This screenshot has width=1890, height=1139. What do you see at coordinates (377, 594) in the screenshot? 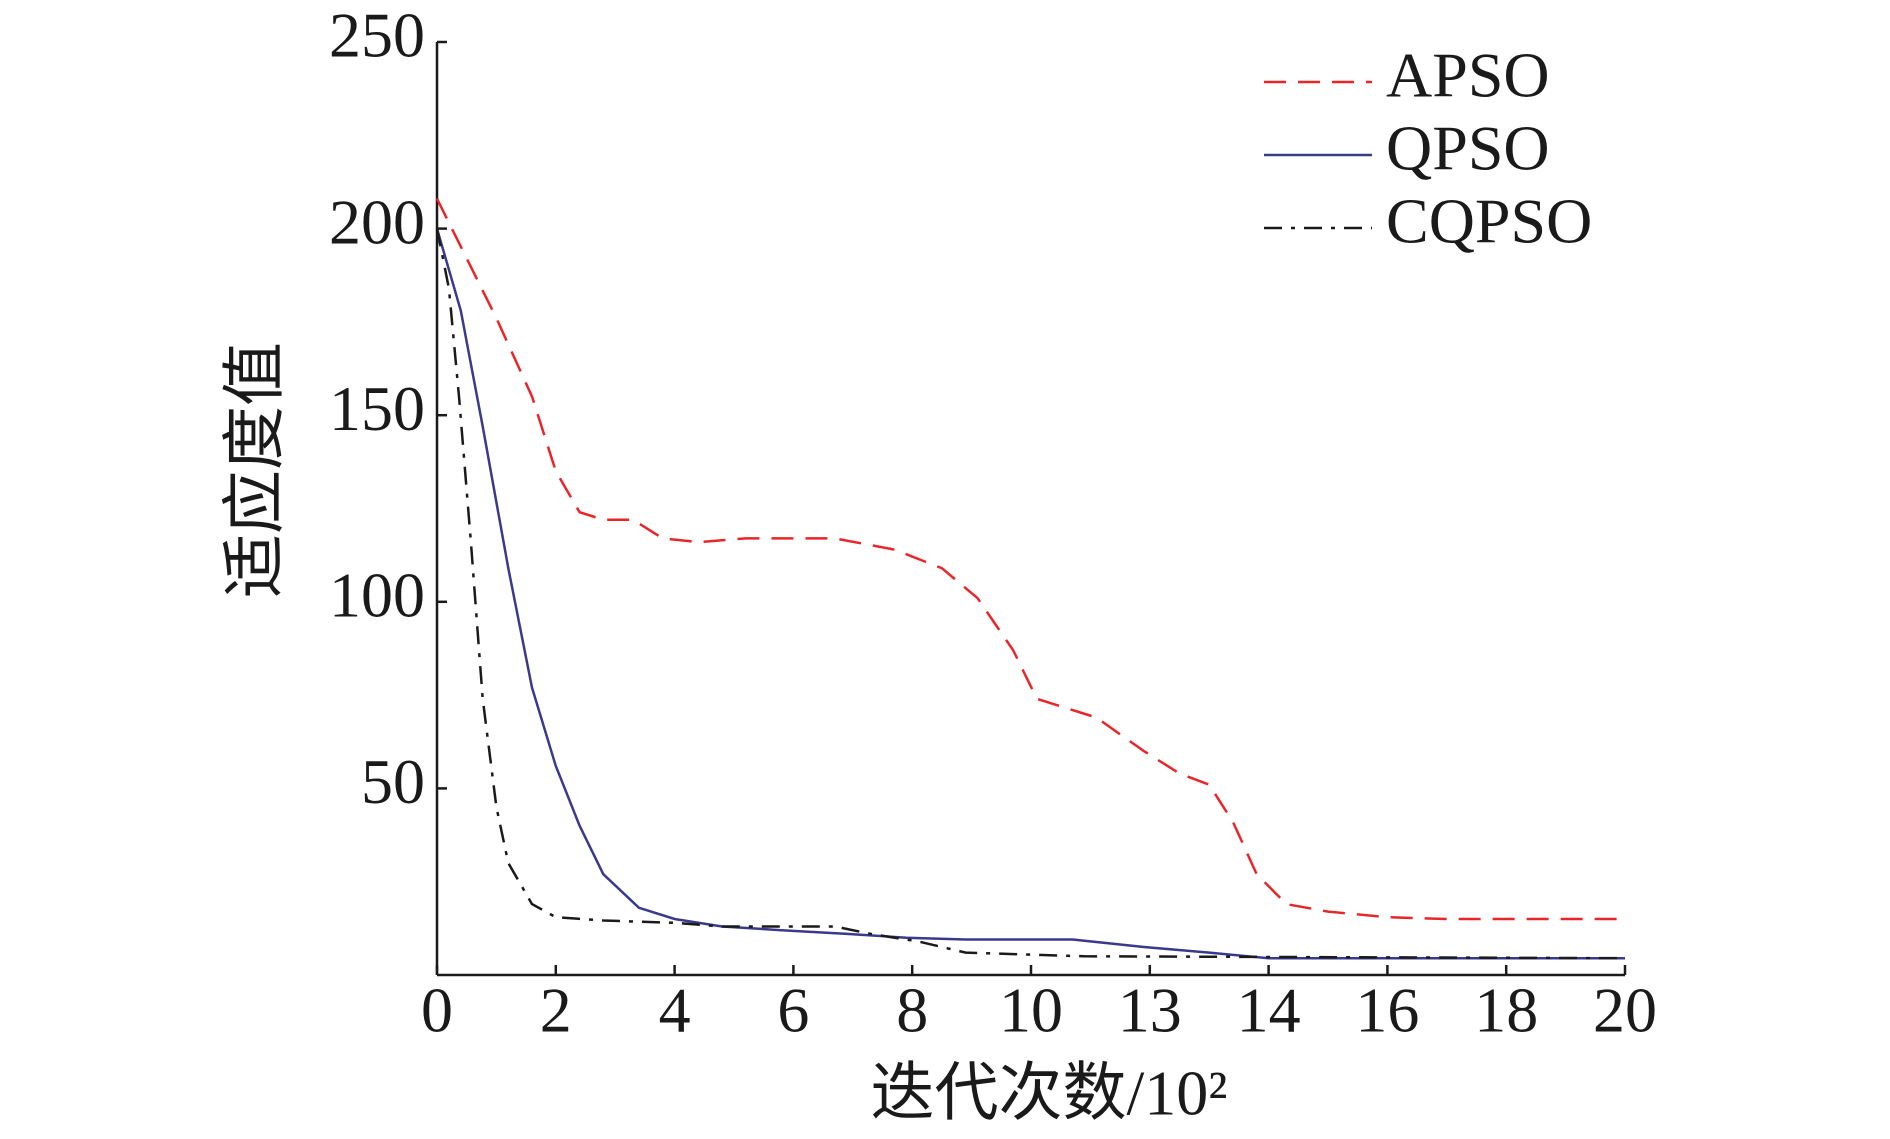
I see `y-tick-label: 100` at bounding box center [377, 594].